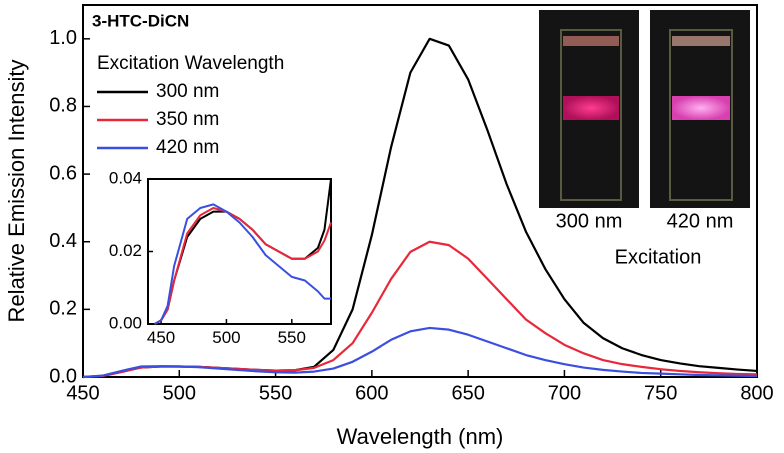  I want to click on y-tick-label: 0.2, so click(63, 309).